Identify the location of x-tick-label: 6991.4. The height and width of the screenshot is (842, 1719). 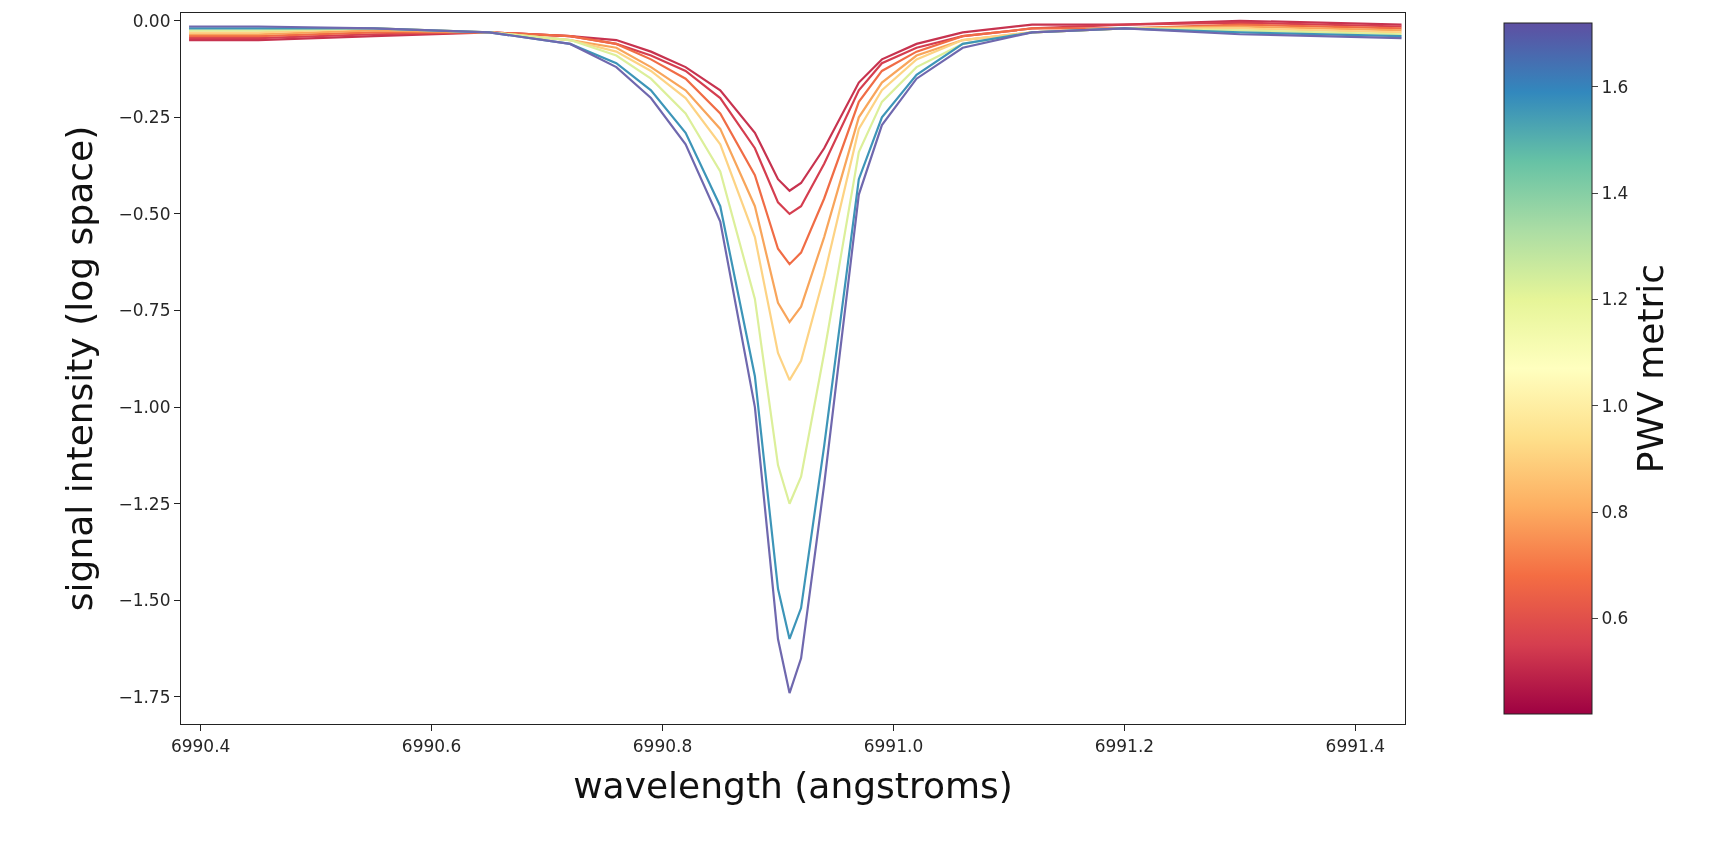
(1355, 745).